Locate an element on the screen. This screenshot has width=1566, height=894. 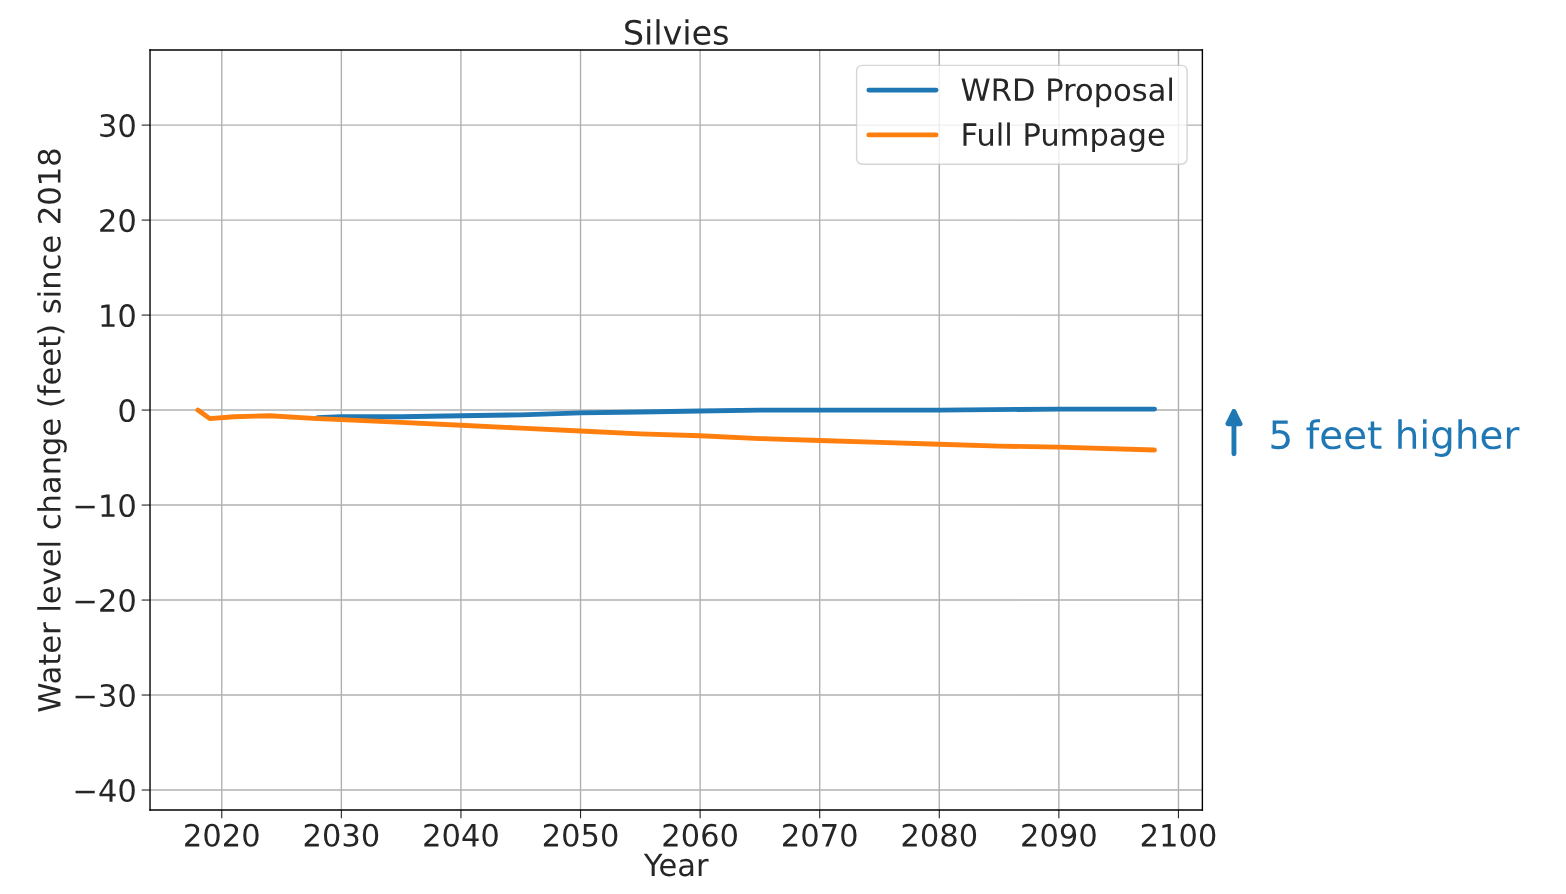
y-tick-label: −20 is located at coordinates (105, 600).